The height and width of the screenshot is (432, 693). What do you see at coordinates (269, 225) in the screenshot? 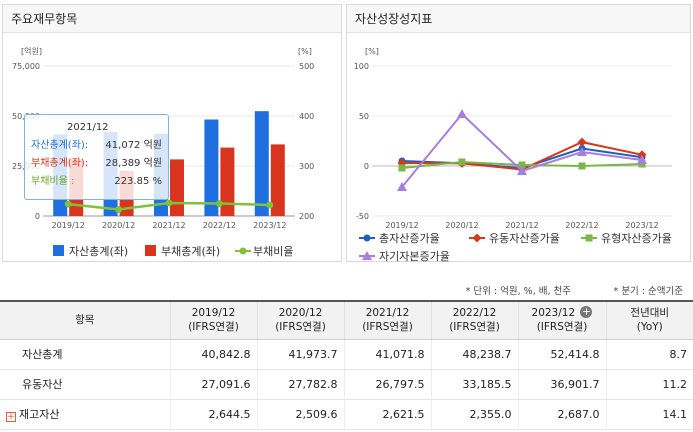
I see `x-tick-label: 2023/12` at bounding box center [269, 225].